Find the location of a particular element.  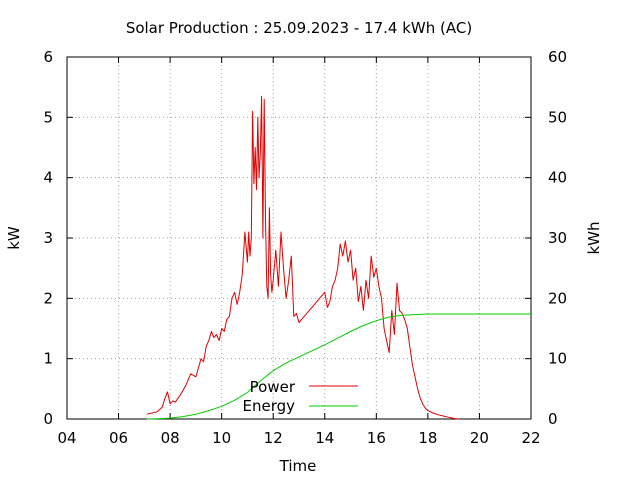

legend-label-power: Power is located at coordinates (273, 387).